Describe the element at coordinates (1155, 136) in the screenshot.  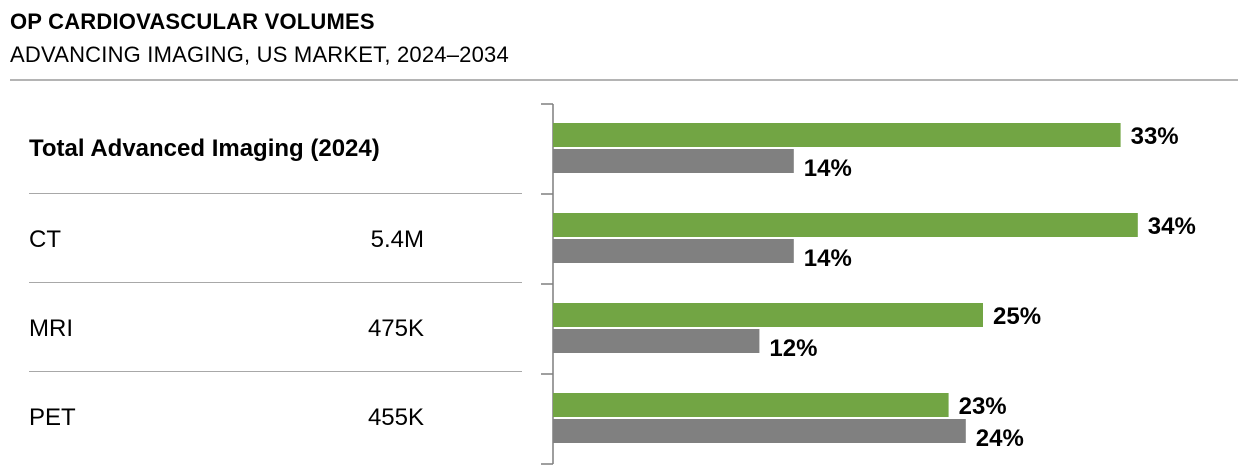
I see `bar-label-green-0: 33%` at that location.